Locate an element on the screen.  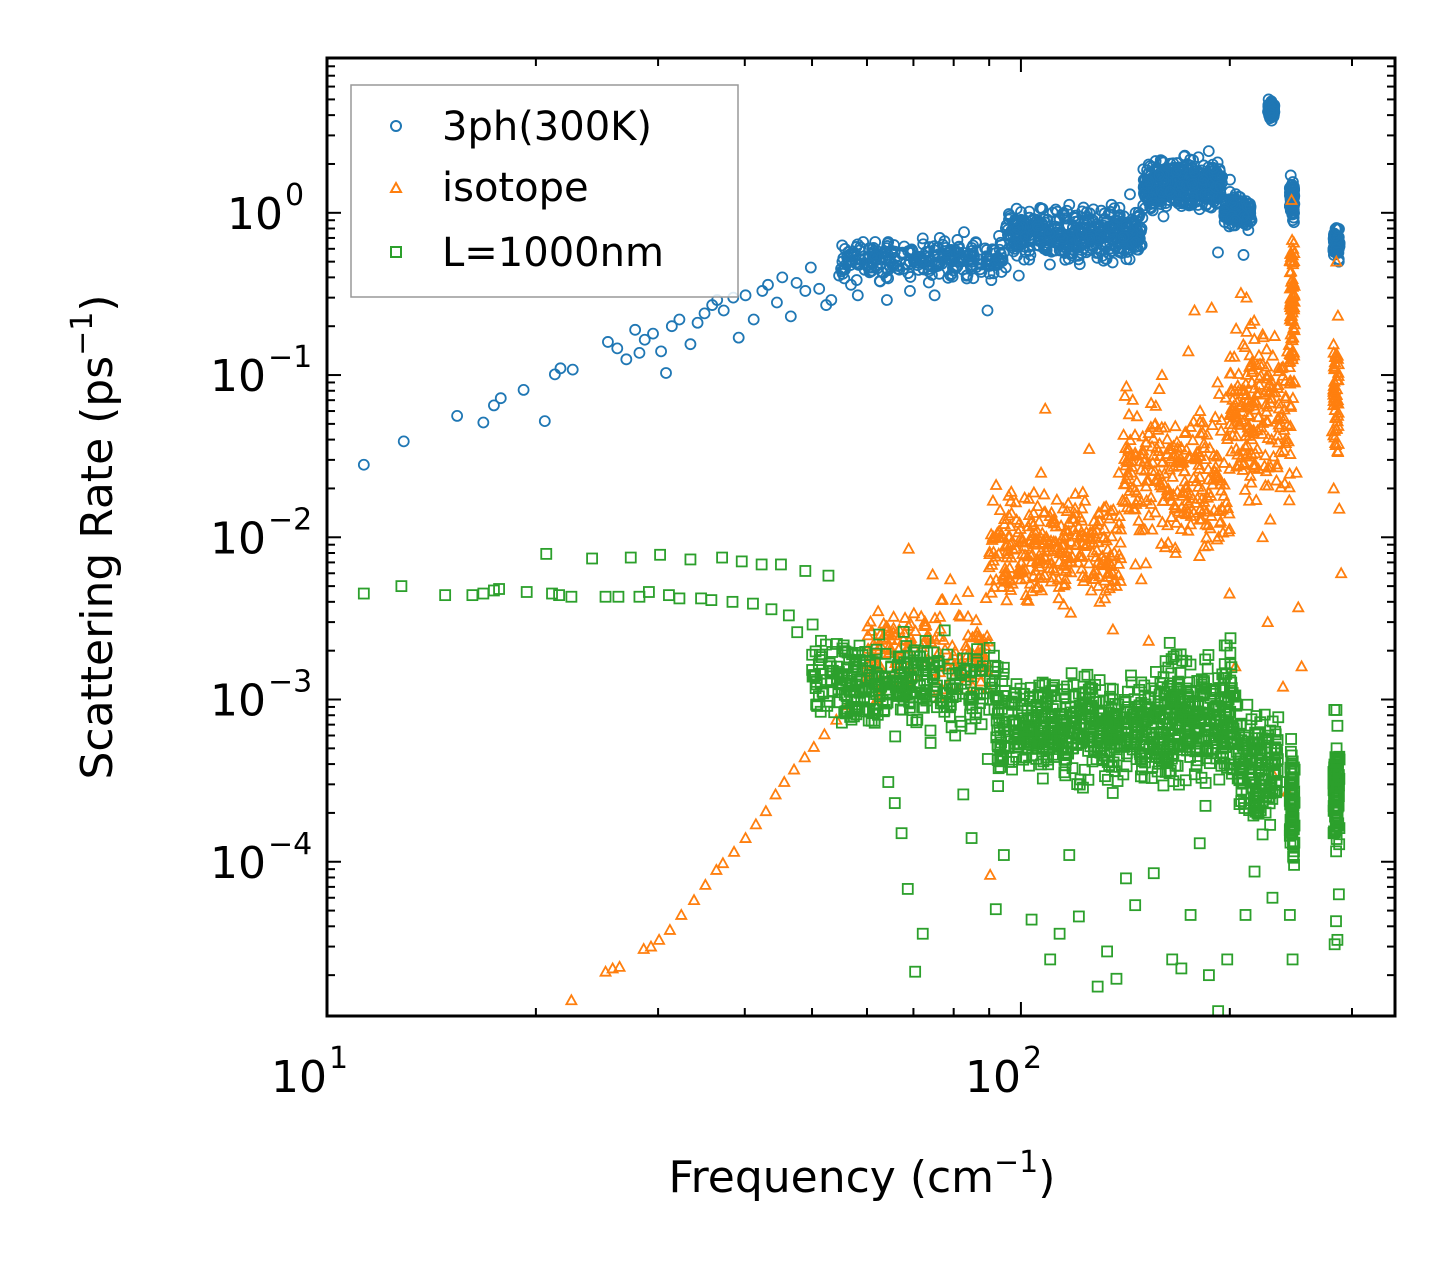
y-tick-base: 10 is located at coordinates (255, 214).